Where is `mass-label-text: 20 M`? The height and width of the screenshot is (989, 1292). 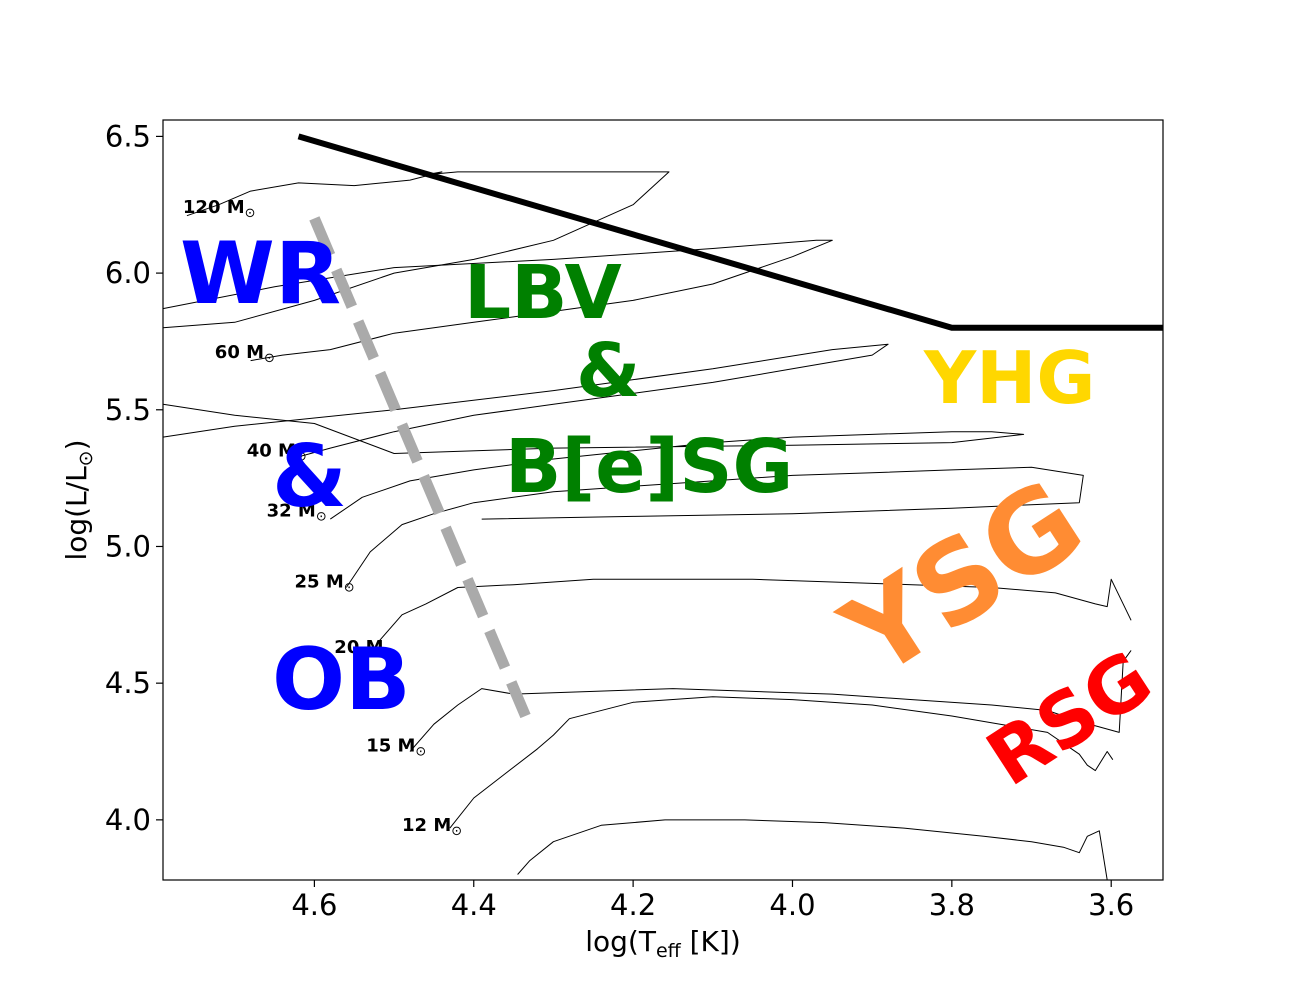 mass-label-text: 20 M is located at coordinates (358, 647).